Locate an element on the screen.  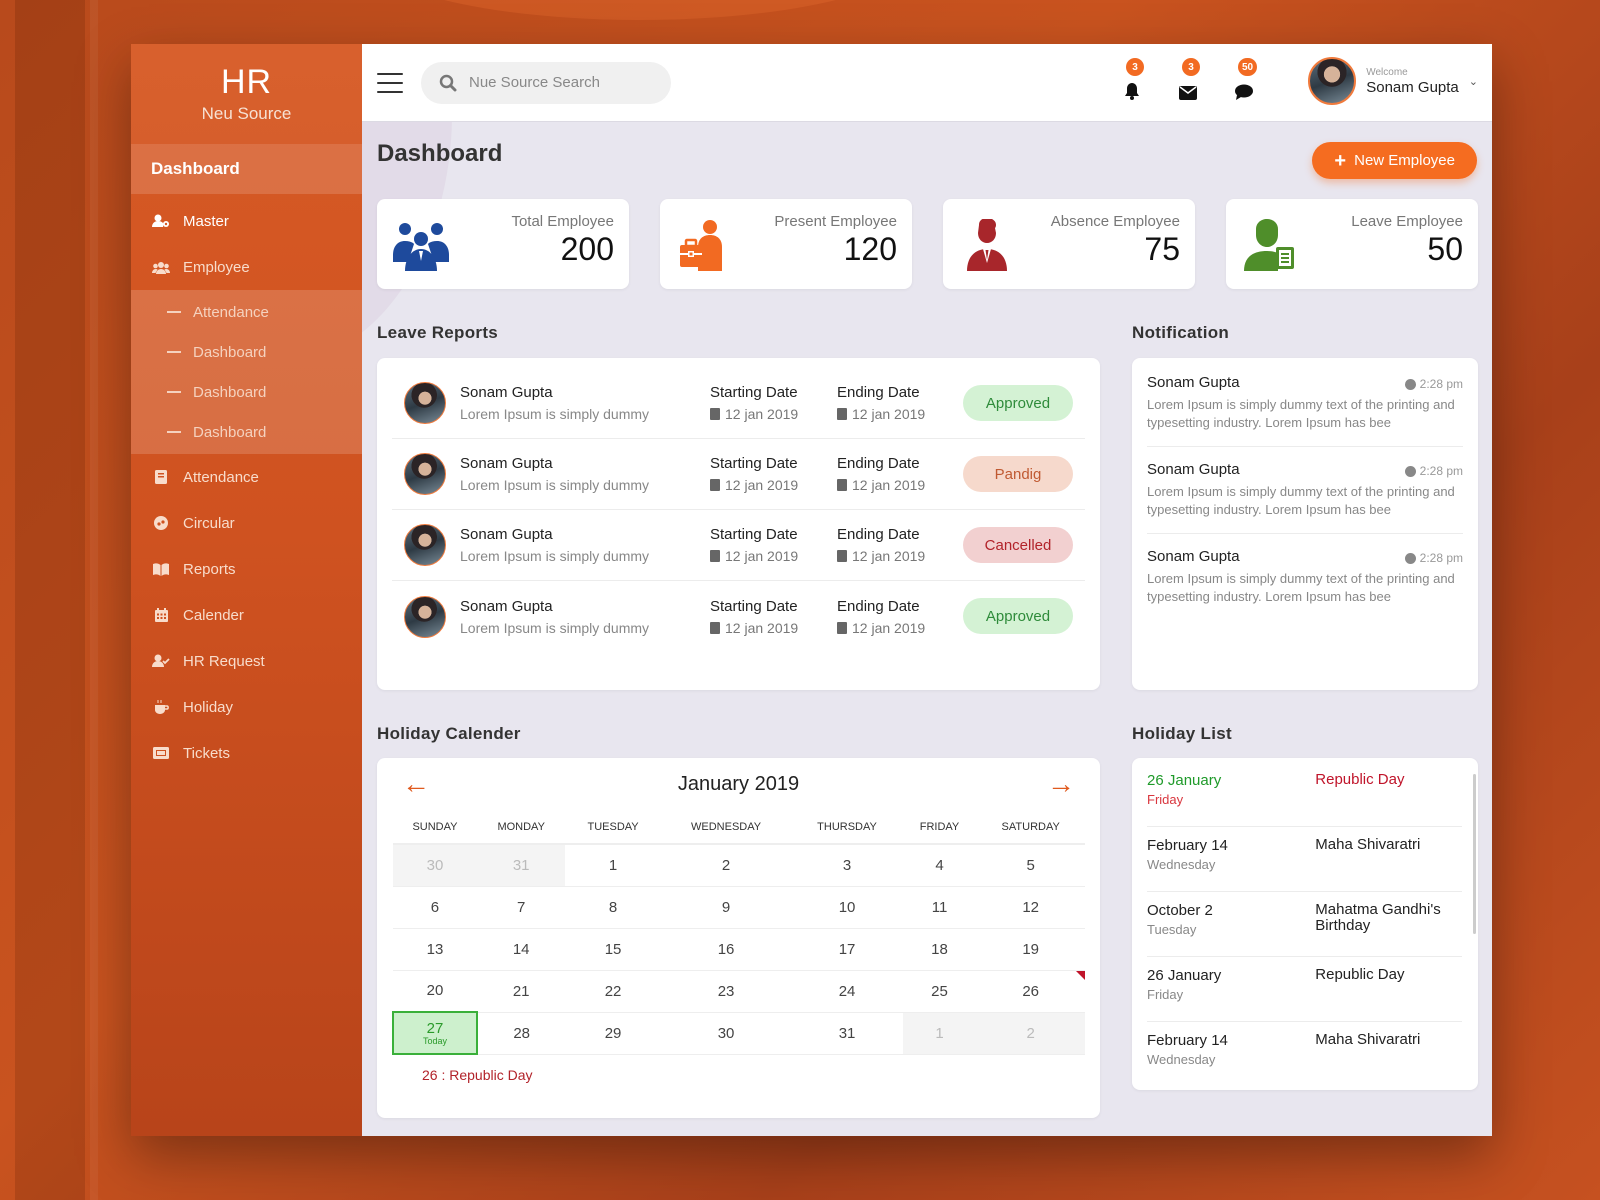
stat-value: 200 is located at coordinates (587, 249).